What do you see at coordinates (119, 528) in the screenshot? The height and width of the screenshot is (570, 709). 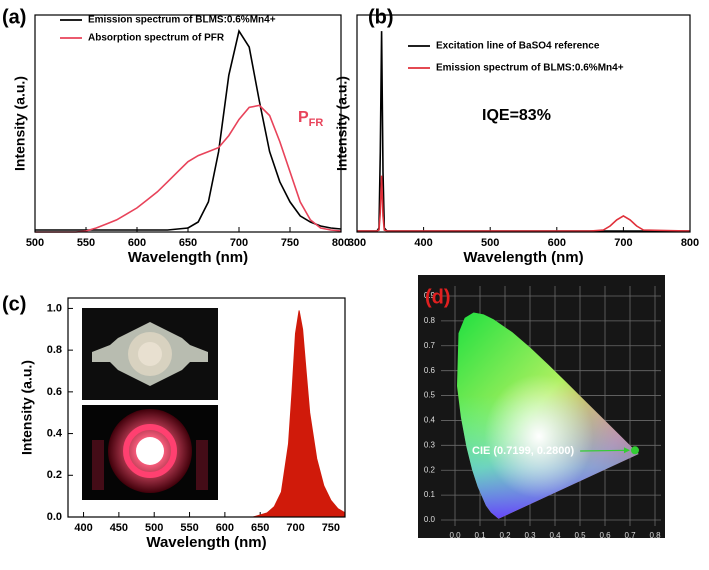 I see `x-tick-label: 450` at bounding box center [119, 528].